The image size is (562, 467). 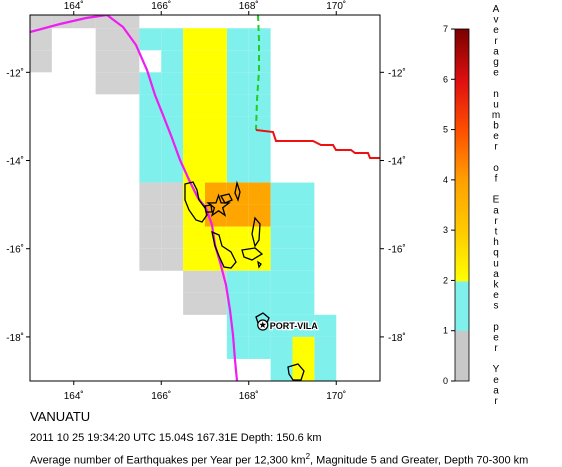 I want to click on epicenter-star-icon, so click(x=218, y=205).